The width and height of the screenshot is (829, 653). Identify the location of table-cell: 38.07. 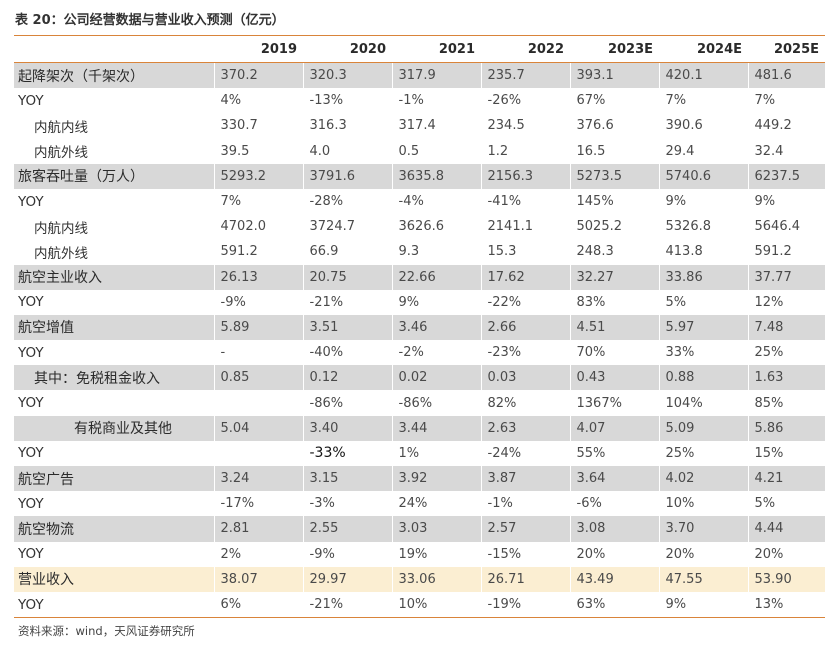
(258, 579).